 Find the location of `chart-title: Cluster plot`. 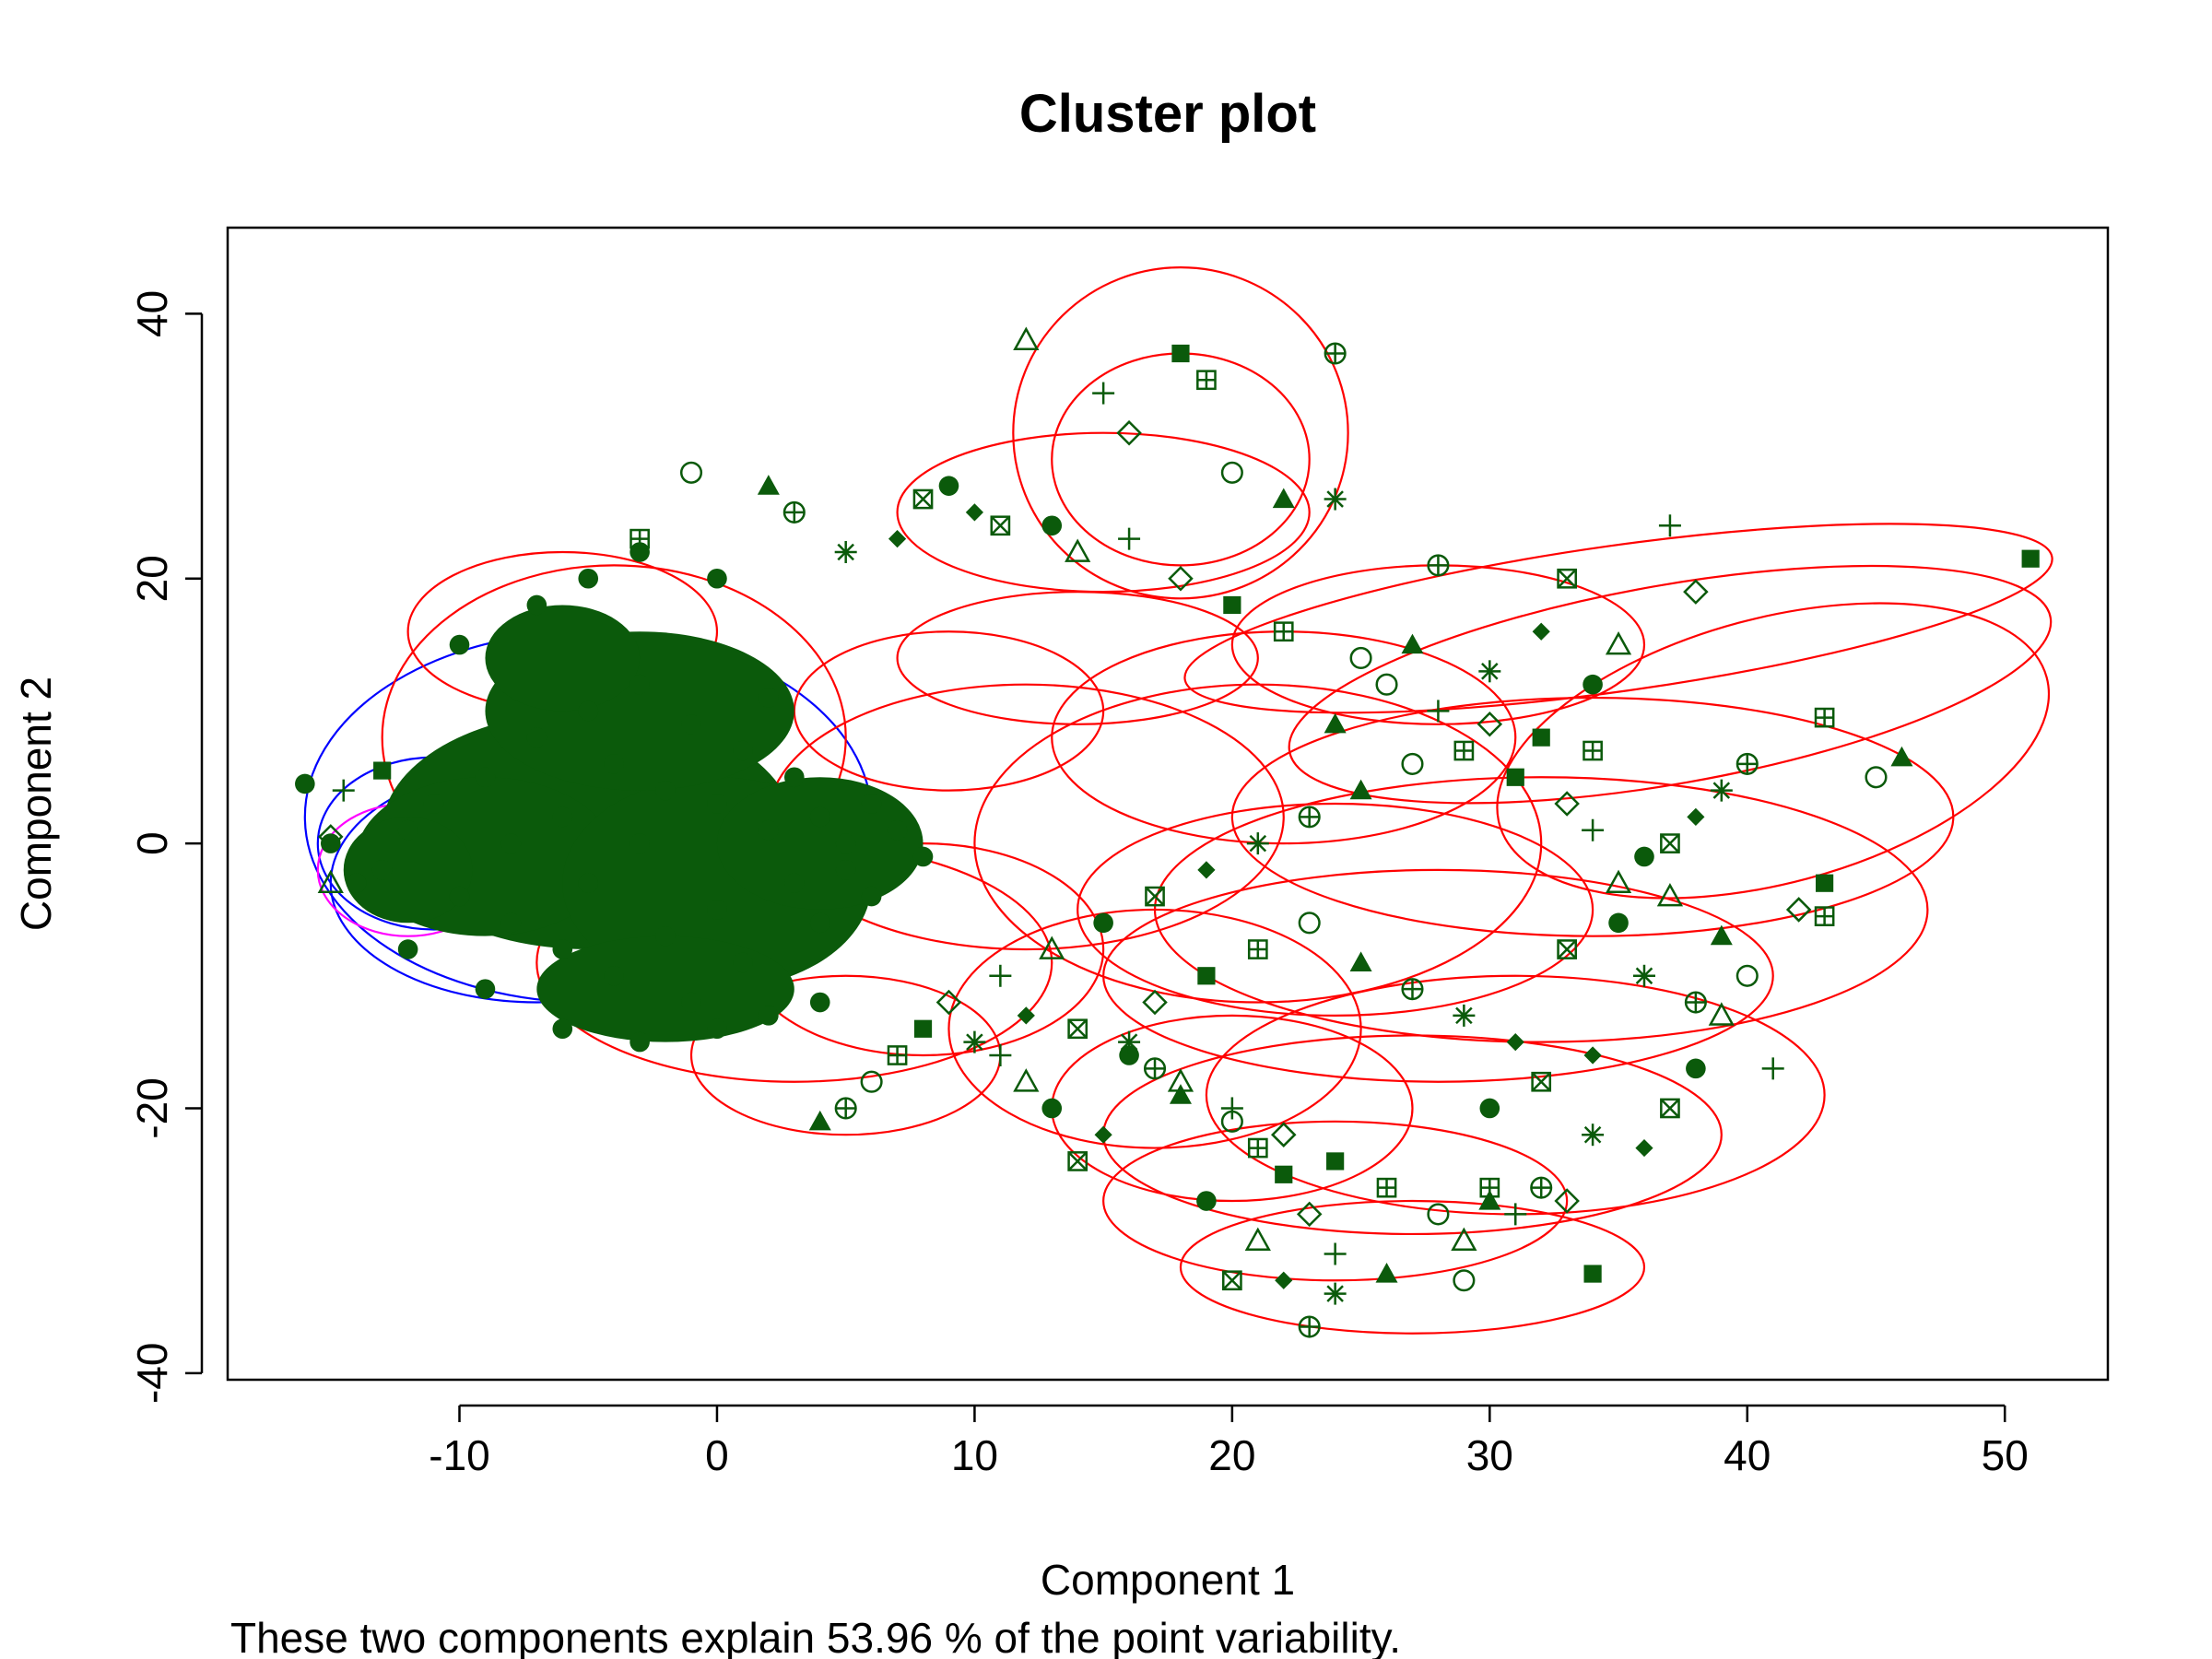

chart-title: Cluster plot is located at coordinates (1167, 114).